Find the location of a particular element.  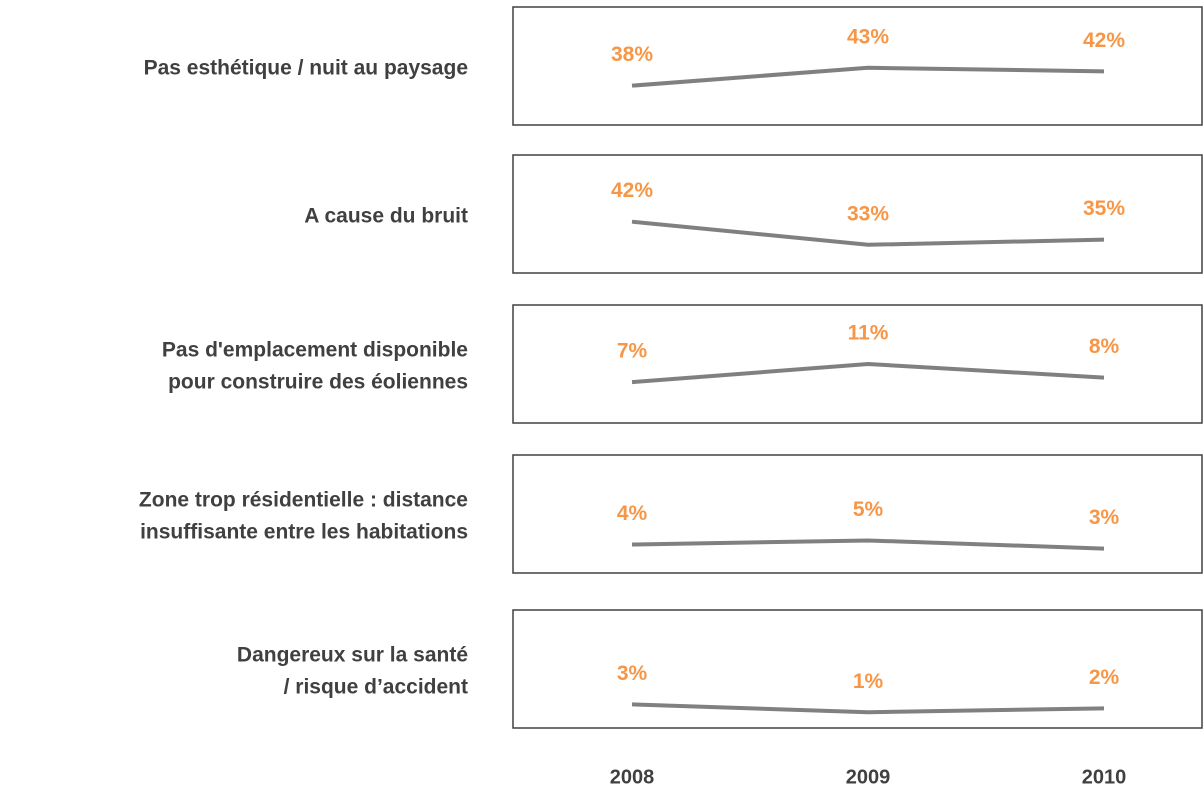

value-label: 2% is located at coordinates (1104, 677).